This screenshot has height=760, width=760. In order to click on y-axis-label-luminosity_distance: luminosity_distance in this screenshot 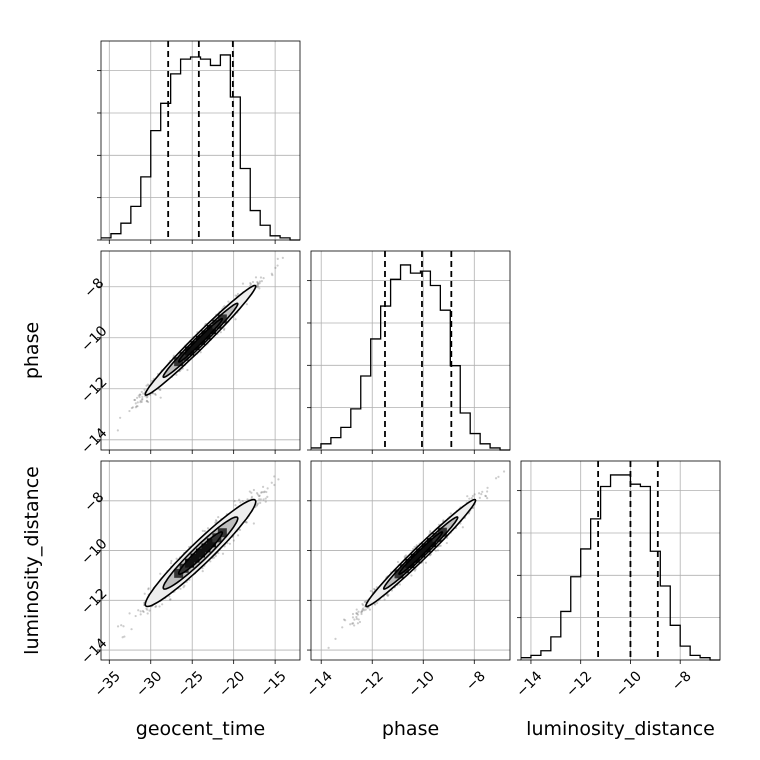, I will do `click(32, 560)`.